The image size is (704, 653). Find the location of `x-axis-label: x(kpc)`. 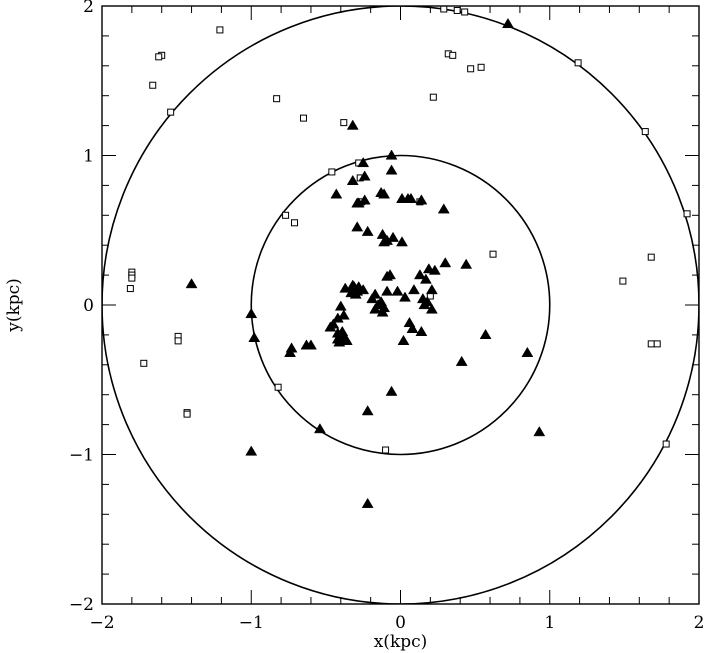

x-axis-label: x(kpc) is located at coordinates (401, 642).